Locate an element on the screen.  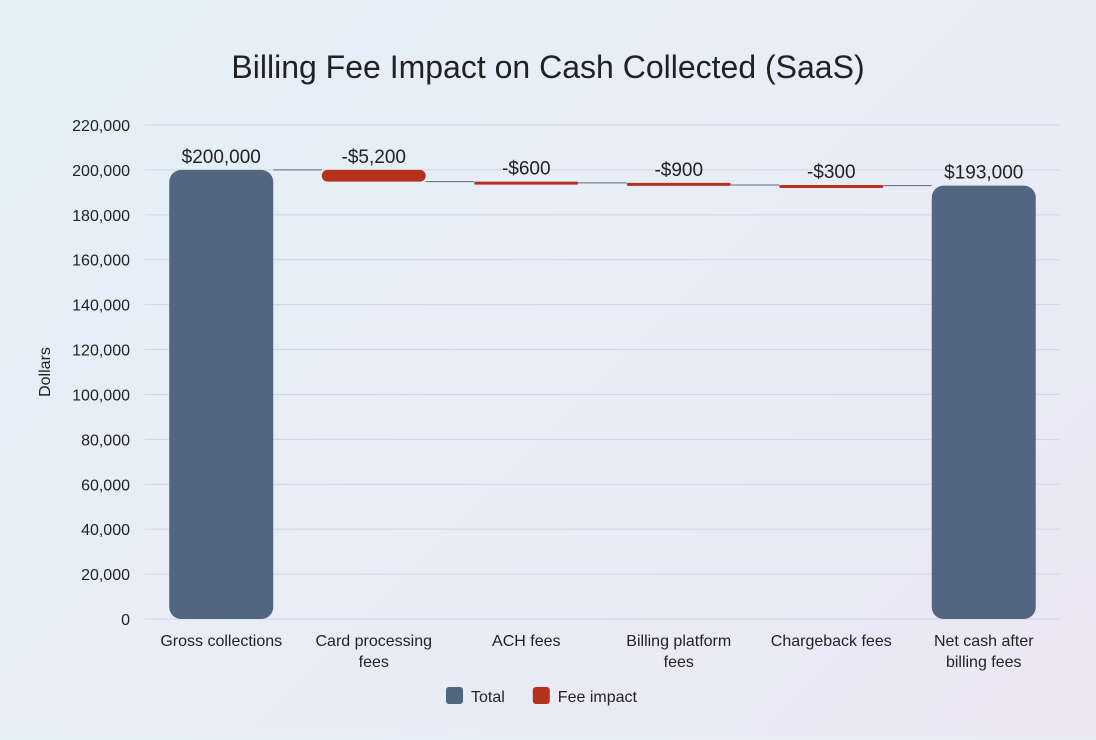
y-axis-label: Dollars is located at coordinates (45, 372).